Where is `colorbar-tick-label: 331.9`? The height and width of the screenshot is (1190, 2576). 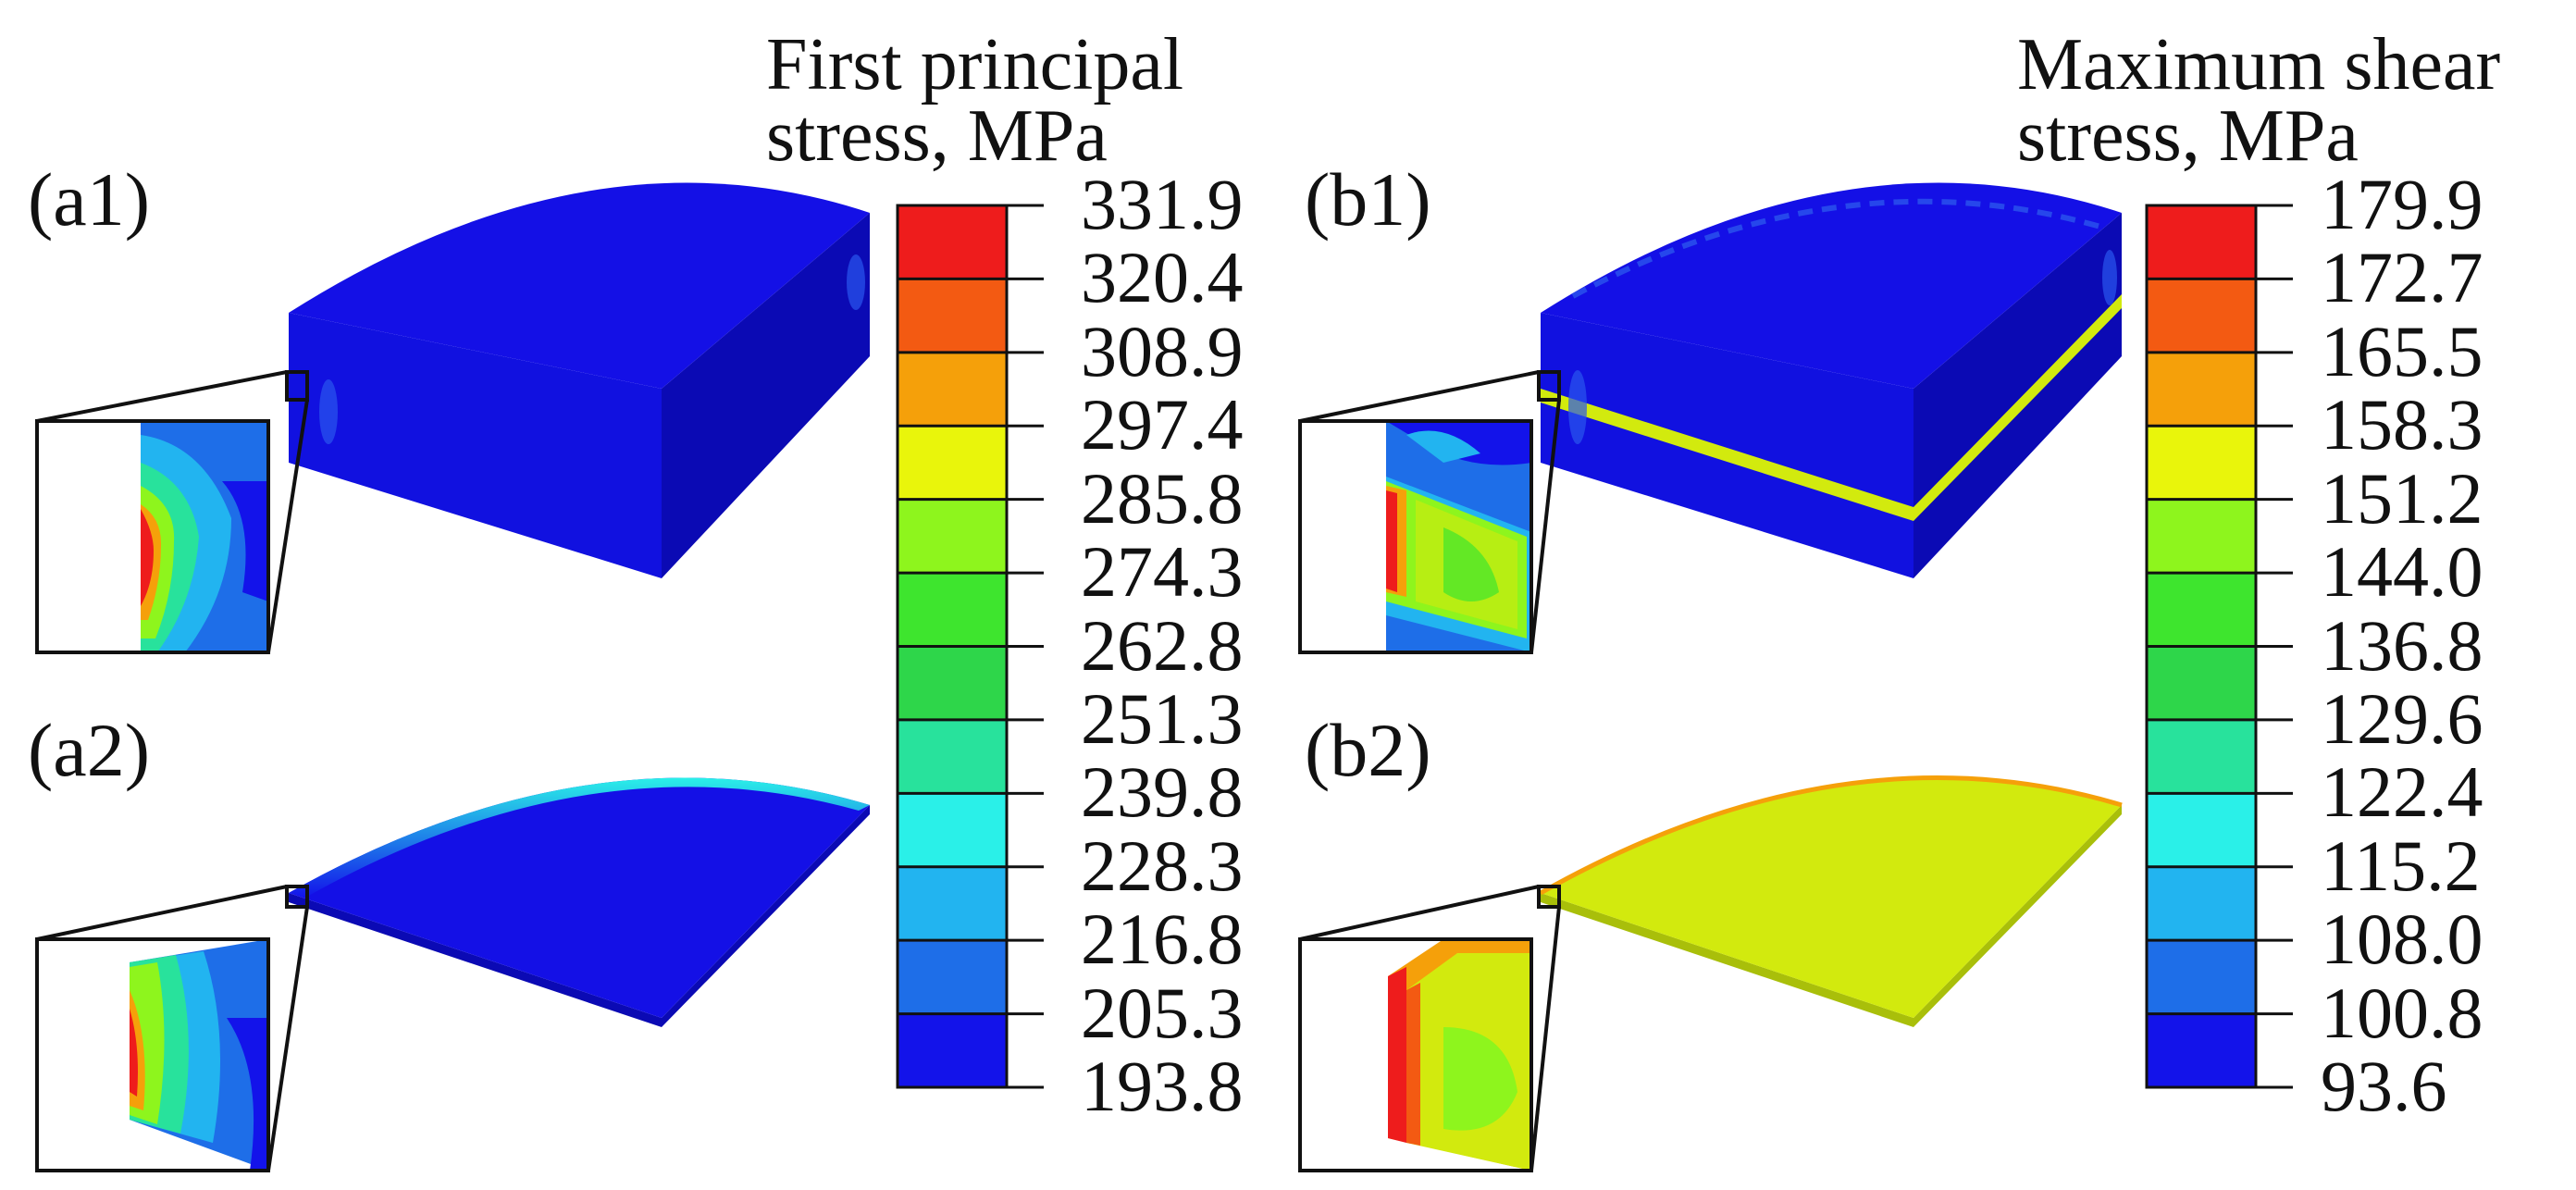
colorbar-tick-label: 331.9 is located at coordinates (1163, 204).